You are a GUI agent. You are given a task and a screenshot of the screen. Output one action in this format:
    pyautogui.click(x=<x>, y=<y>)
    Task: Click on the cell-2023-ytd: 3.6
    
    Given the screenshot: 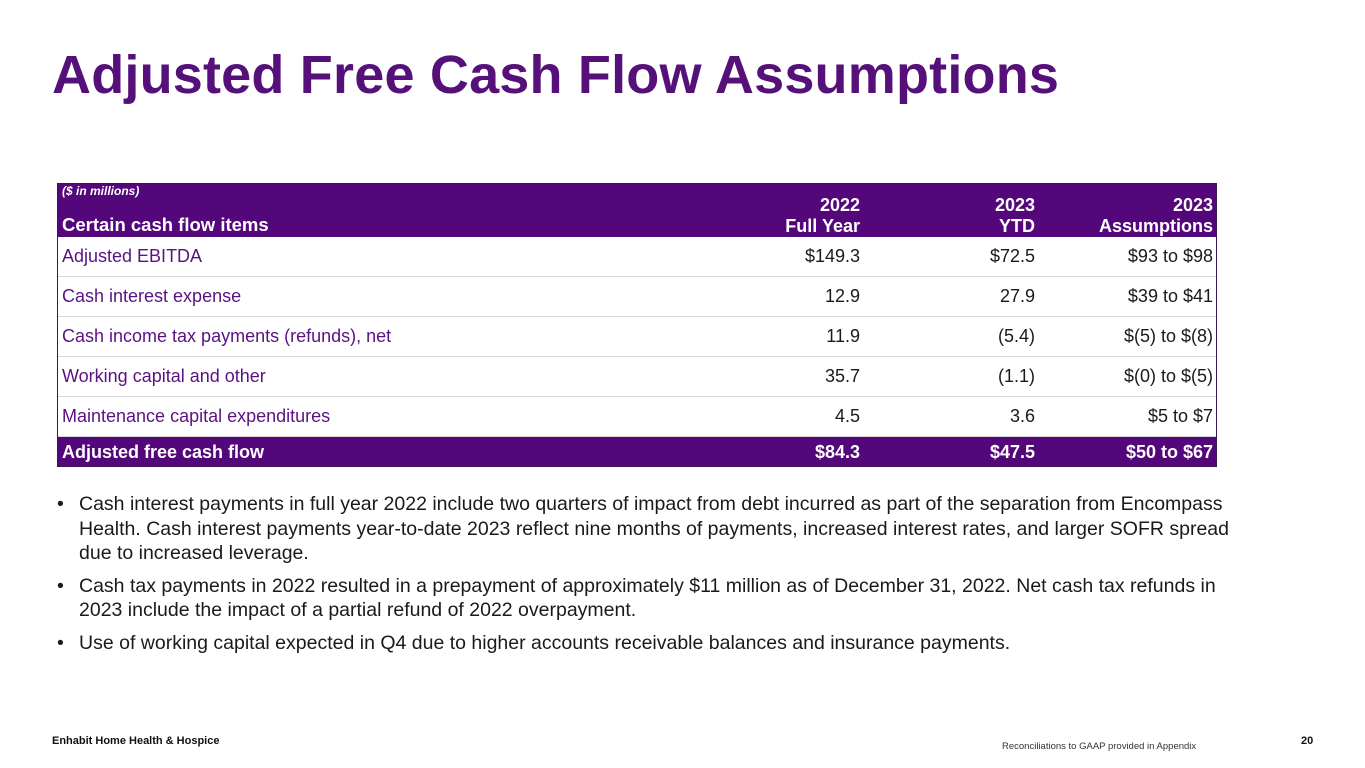 What is the action you would take?
    pyautogui.click(x=951, y=416)
    